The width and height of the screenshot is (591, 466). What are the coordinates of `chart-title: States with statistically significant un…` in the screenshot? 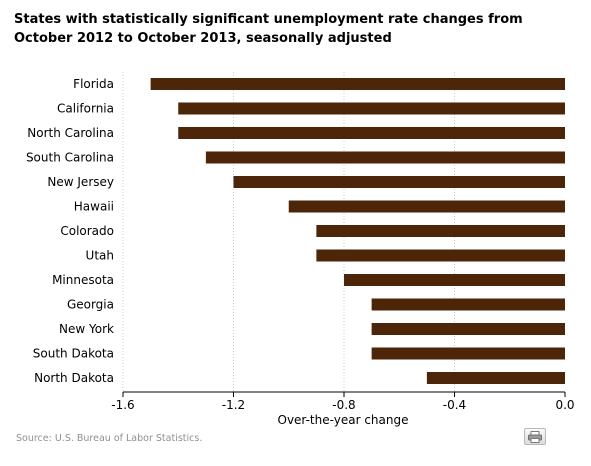 It's located at (268, 29).